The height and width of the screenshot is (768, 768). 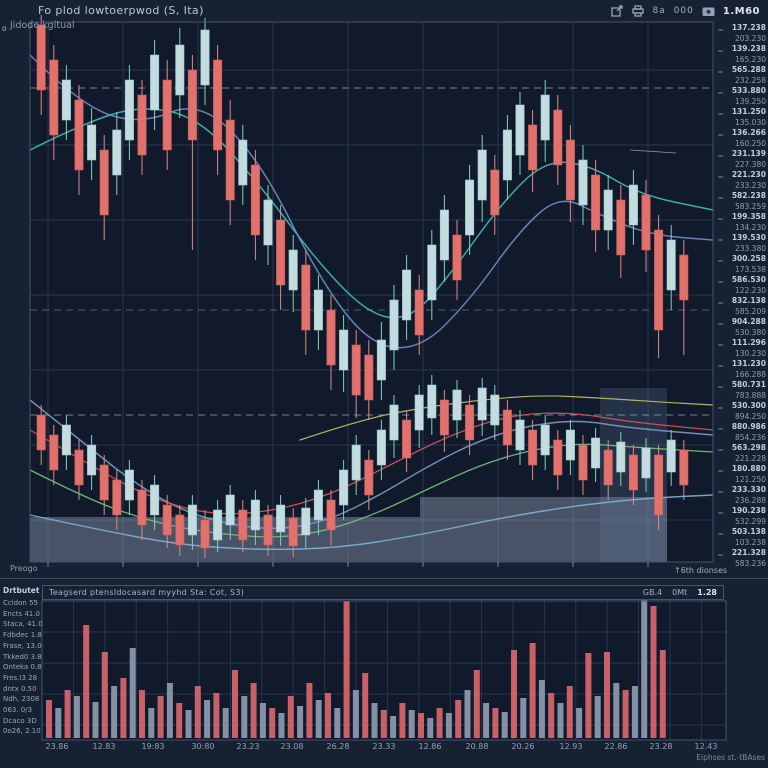 I want to click on price-label: 111.296, so click(x=748, y=342).